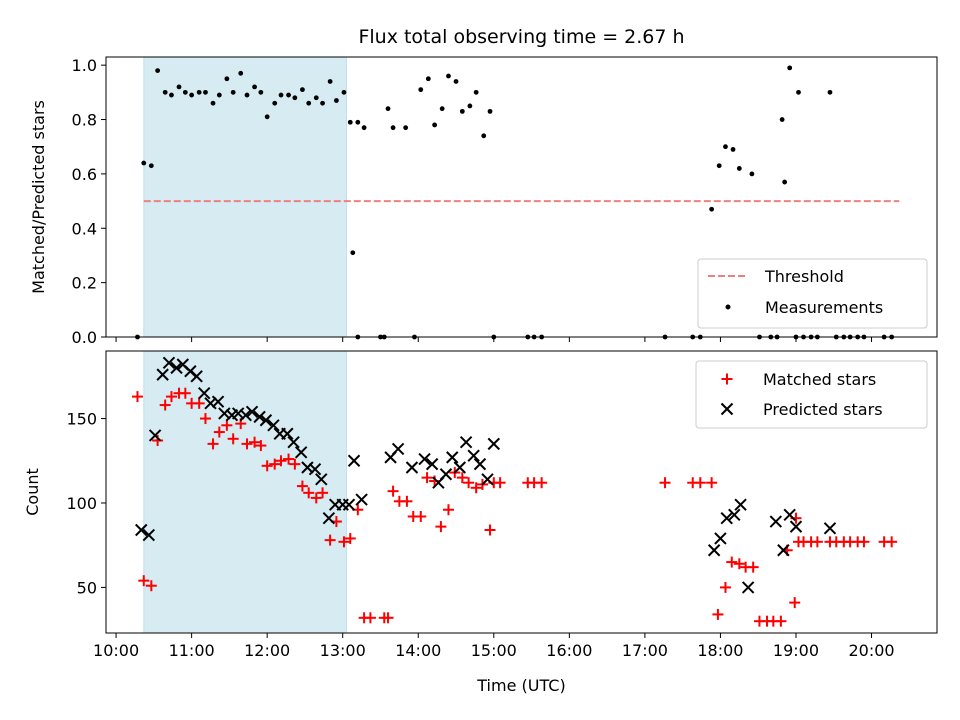  I want to click on top-y-tick-label: 0.6, so click(84, 174).